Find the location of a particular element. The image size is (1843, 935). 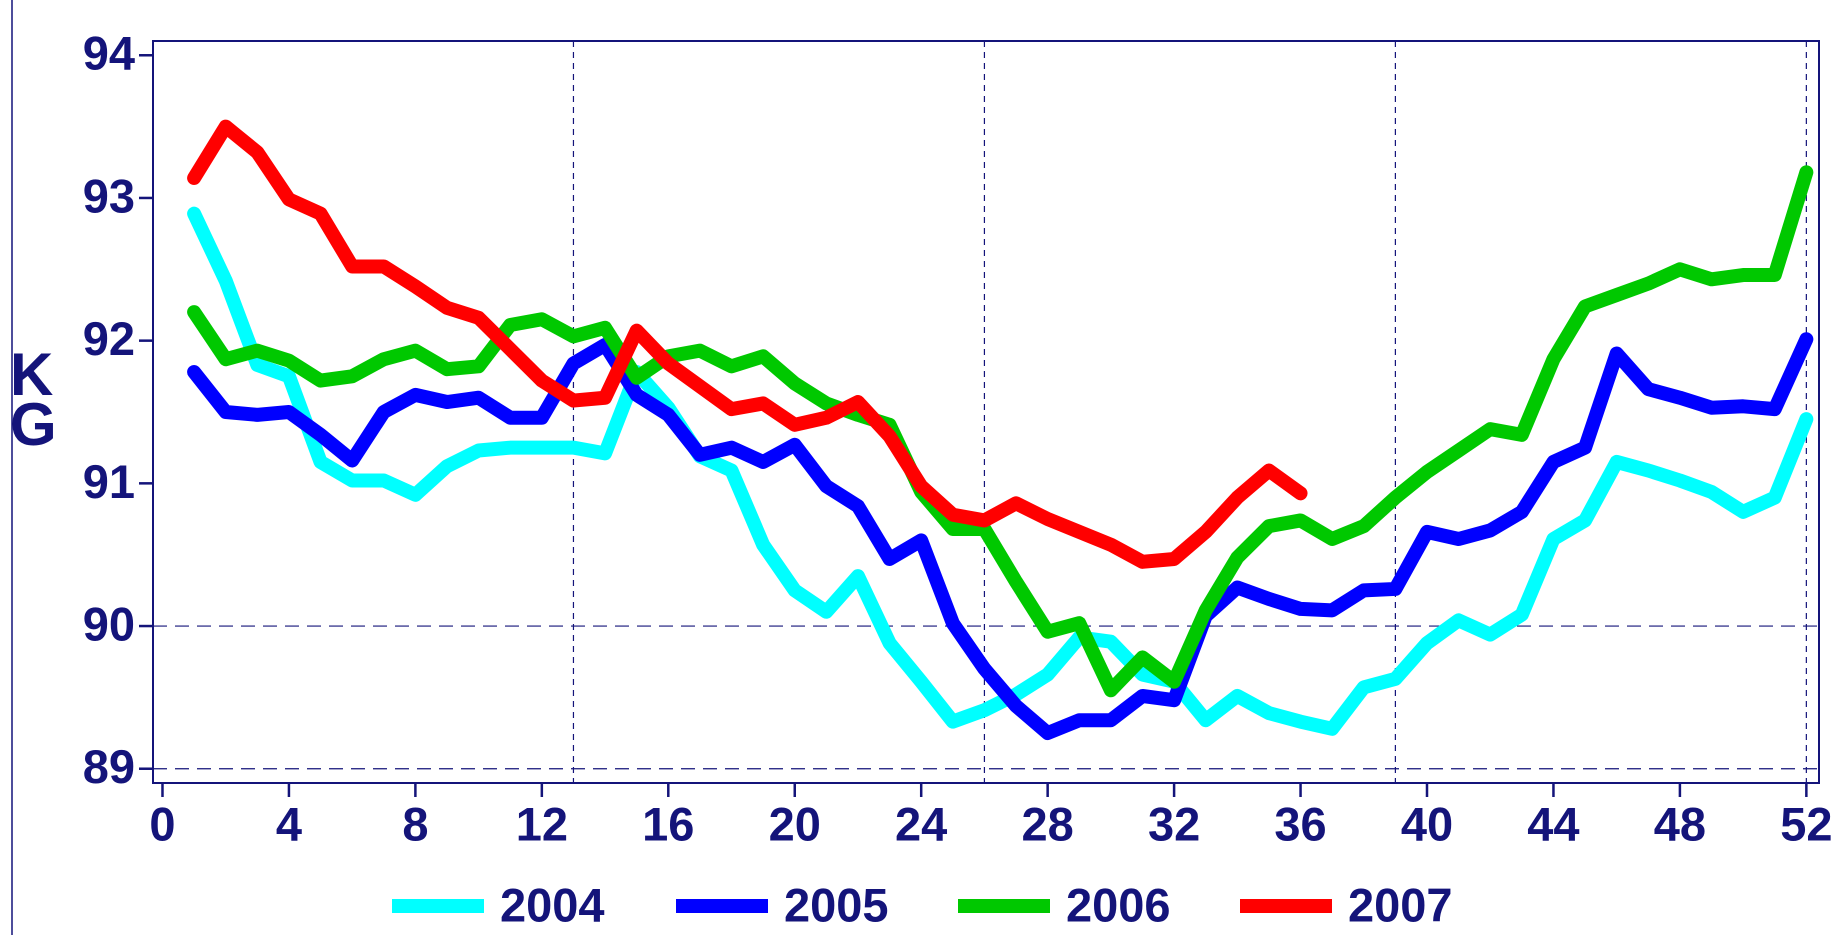

legend-label: 2006 is located at coordinates (1118, 904).